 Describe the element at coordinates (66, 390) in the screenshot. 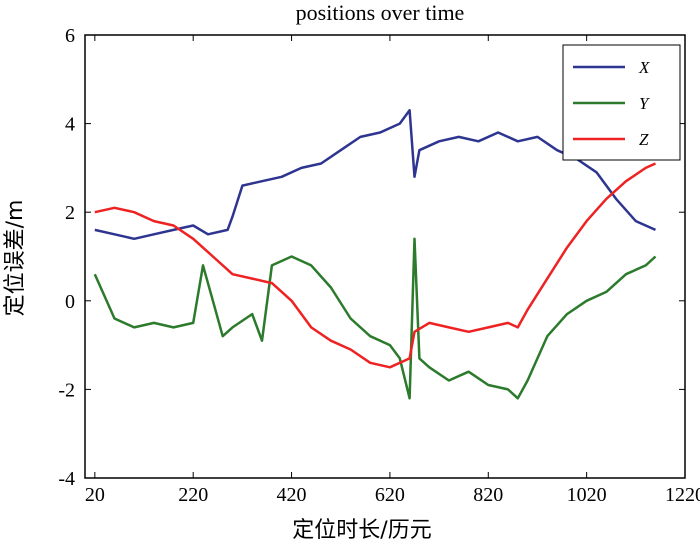

I see `y-tick-label: -2` at that location.